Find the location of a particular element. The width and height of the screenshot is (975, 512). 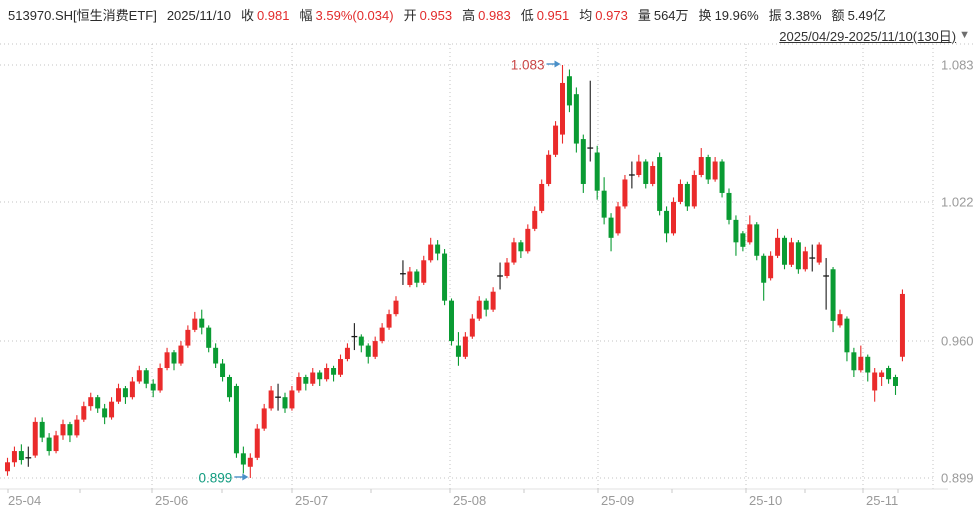

quote-field-value: 564万 is located at coordinates (671, 15).